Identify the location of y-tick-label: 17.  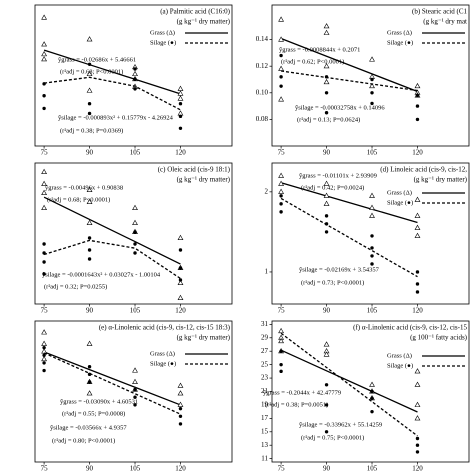
(265, 418).